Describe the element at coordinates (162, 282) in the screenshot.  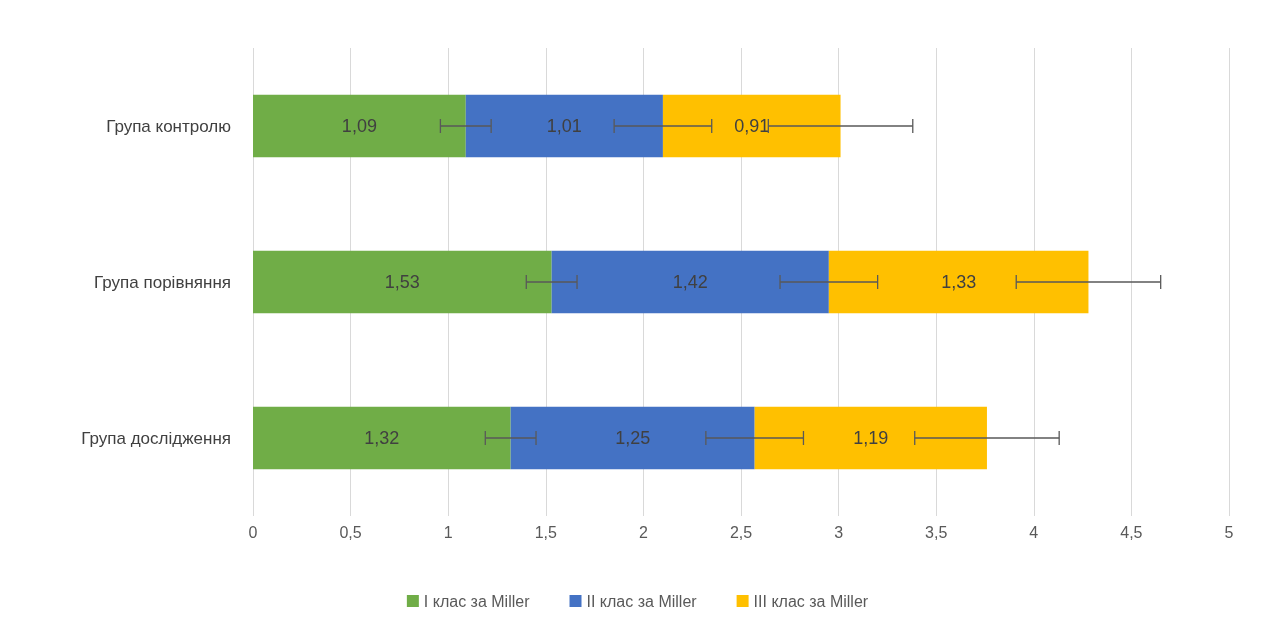
I see `y-tick-label: Група порівняння` at that location.